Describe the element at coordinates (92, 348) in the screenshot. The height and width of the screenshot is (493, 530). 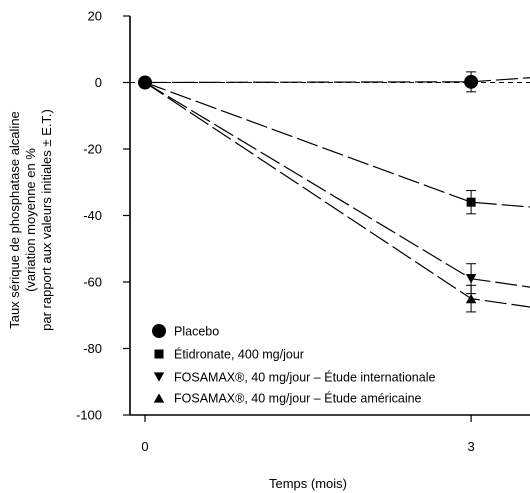
I see `y-tick-label: -80` at that location.